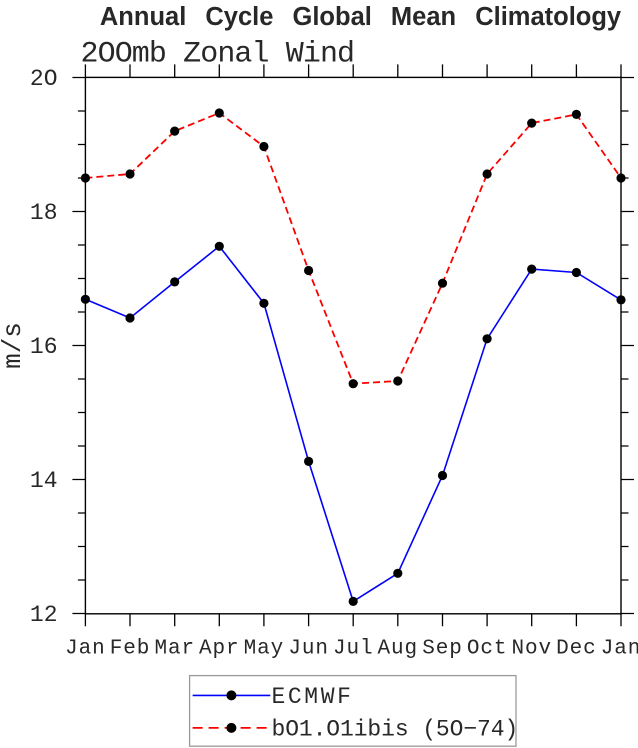 This screenshot has height=748, width=638. Describe the element at coordinates (442, 649) in the screenshot. I see `svg-text: Sep` at that location.